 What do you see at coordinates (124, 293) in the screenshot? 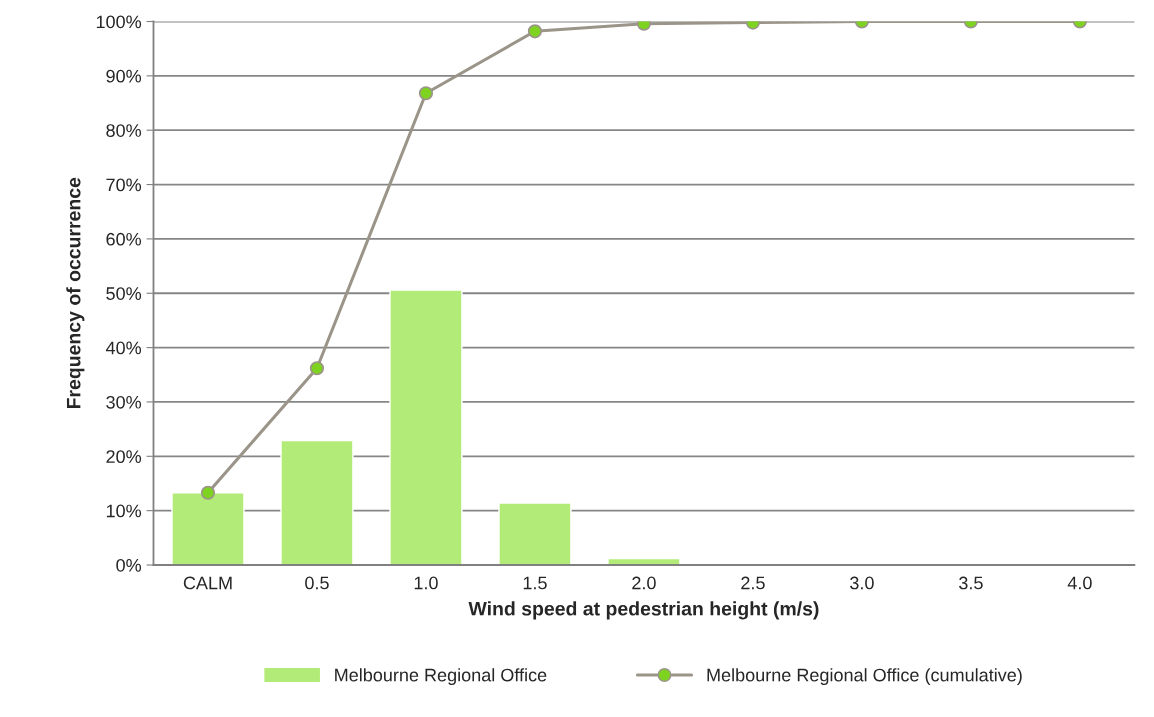
I see `y-tick-label: 50%` at bounding box center [124, 293].